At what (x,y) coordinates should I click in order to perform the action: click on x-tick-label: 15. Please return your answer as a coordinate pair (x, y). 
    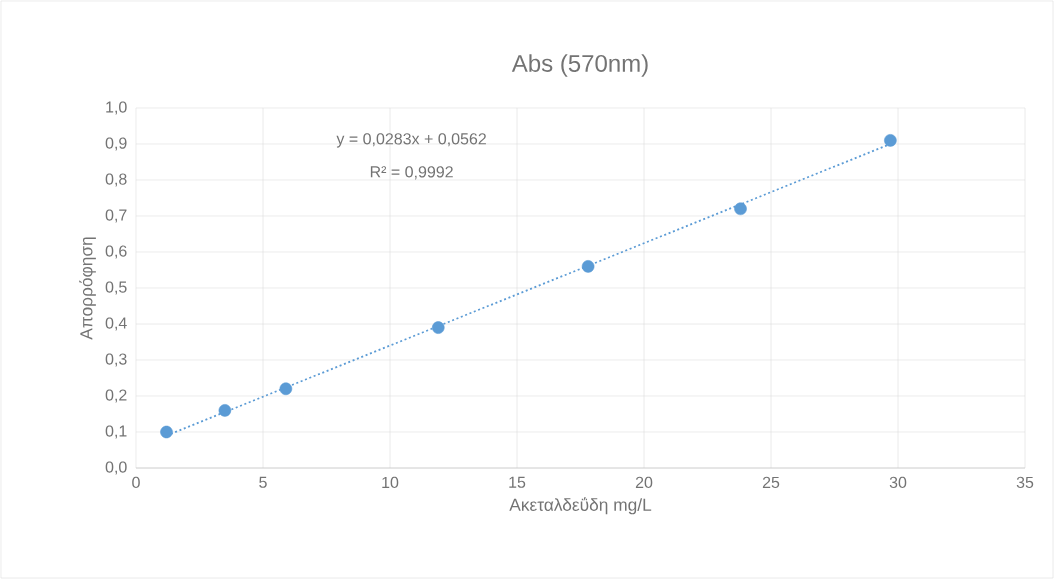
    Looking at the image, I should click on (517, 482).